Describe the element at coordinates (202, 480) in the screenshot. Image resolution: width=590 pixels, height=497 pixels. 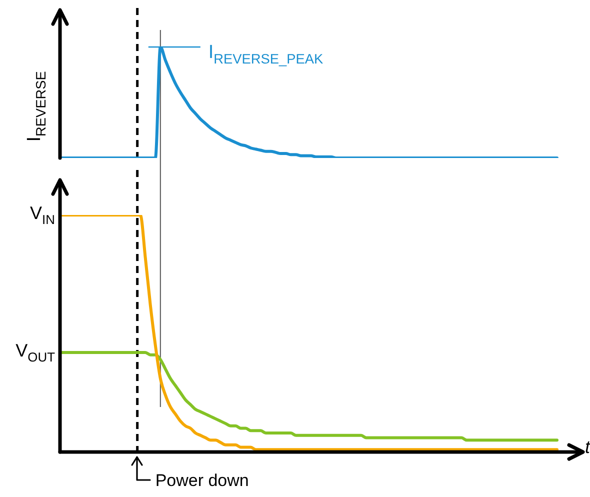
I see `text: Power down` at that location.